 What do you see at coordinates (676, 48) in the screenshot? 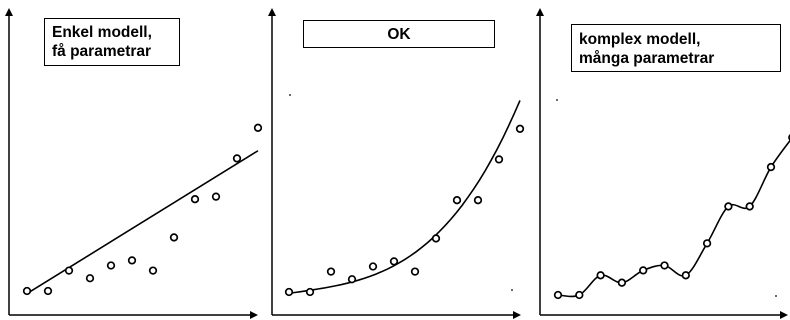
I see `panel-3-label: komplex modell, många parametrar` at bounding box center [676, 48].